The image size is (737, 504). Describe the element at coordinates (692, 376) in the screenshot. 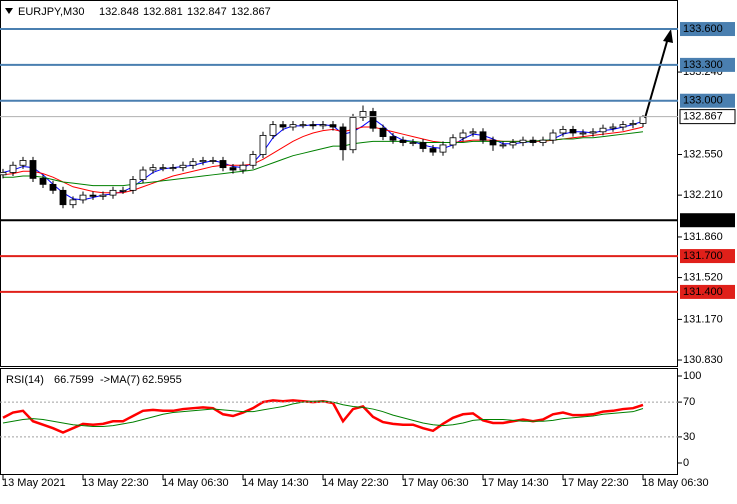

I see `rsi-y-tick-label: 100` at that location.